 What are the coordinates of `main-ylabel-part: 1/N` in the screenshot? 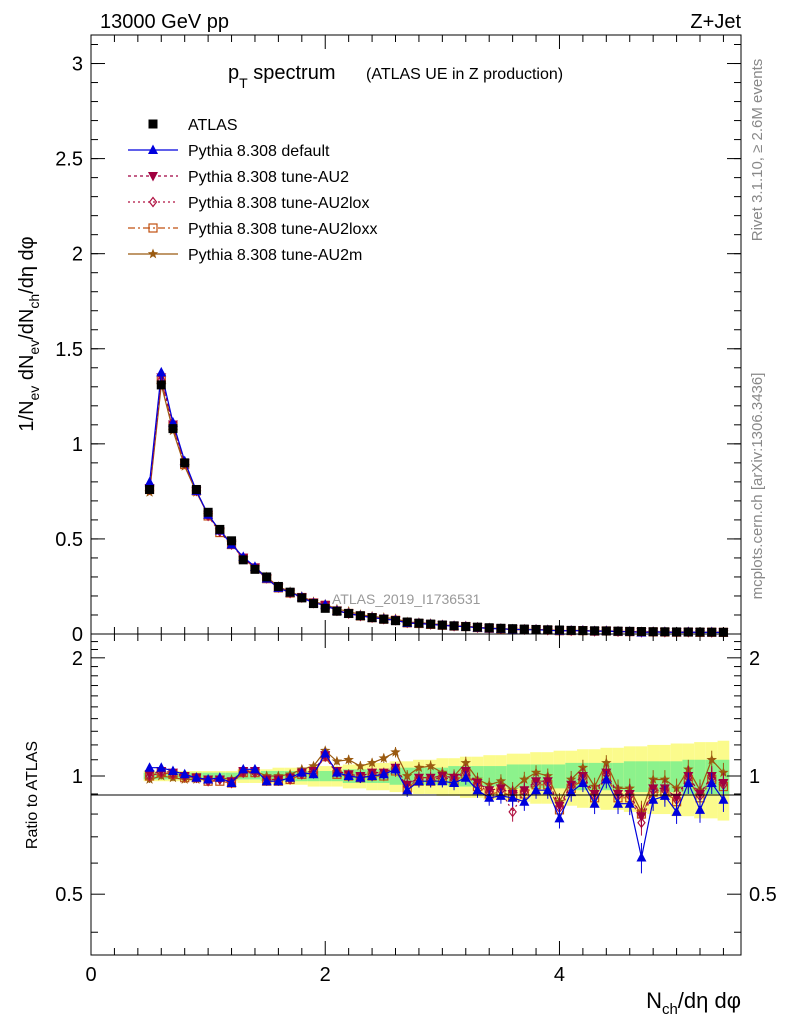 It's located at (27, 415).